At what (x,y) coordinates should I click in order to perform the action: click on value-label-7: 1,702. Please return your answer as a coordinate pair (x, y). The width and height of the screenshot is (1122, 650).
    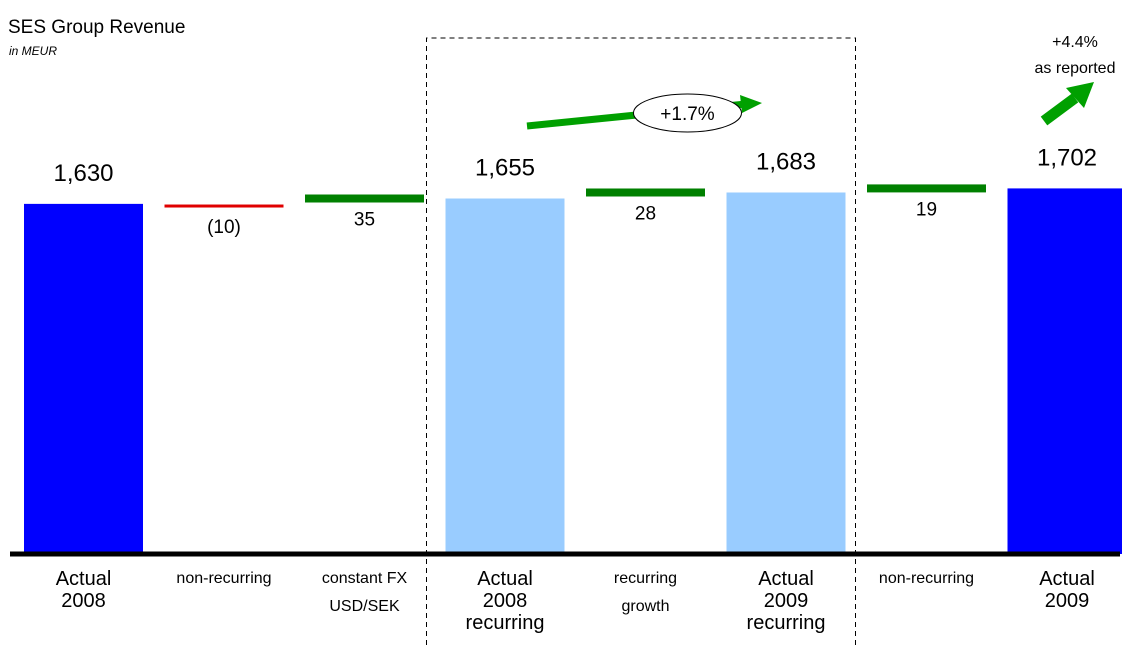
    Looking at the image, I should click on (1067, 157).